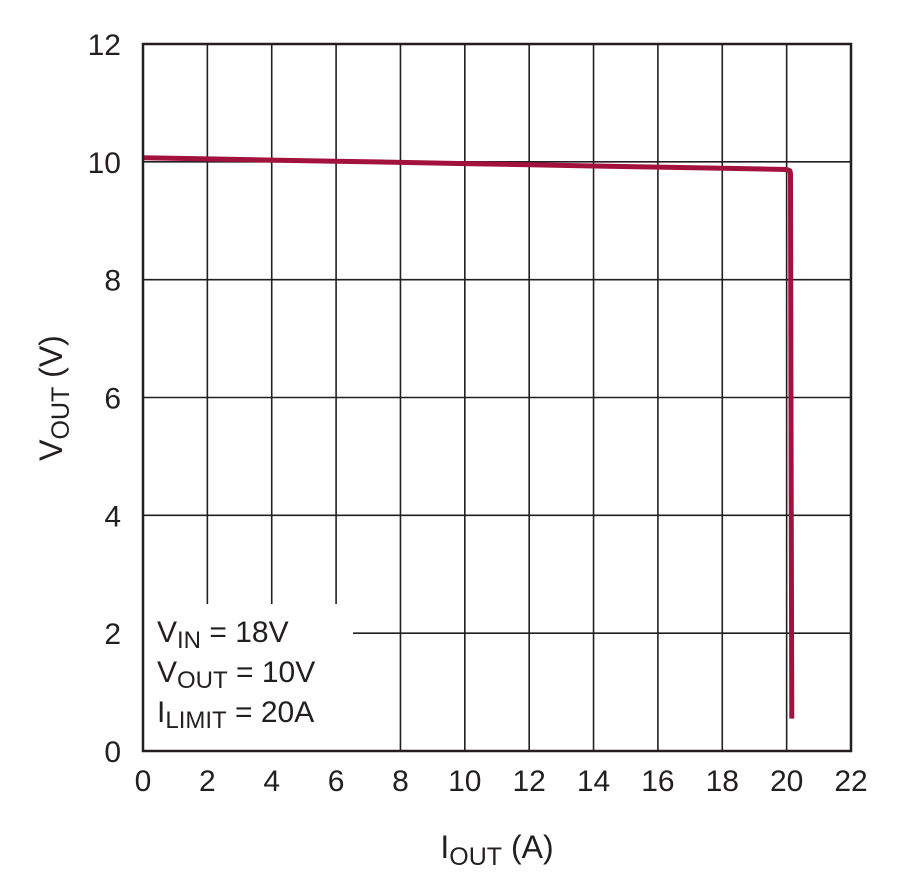 This screenshot has height=891, width=900. Describe the element at coordinates (496, 850) in the screenshot. I see `x-axis-label: IOUT (A)` at that location.